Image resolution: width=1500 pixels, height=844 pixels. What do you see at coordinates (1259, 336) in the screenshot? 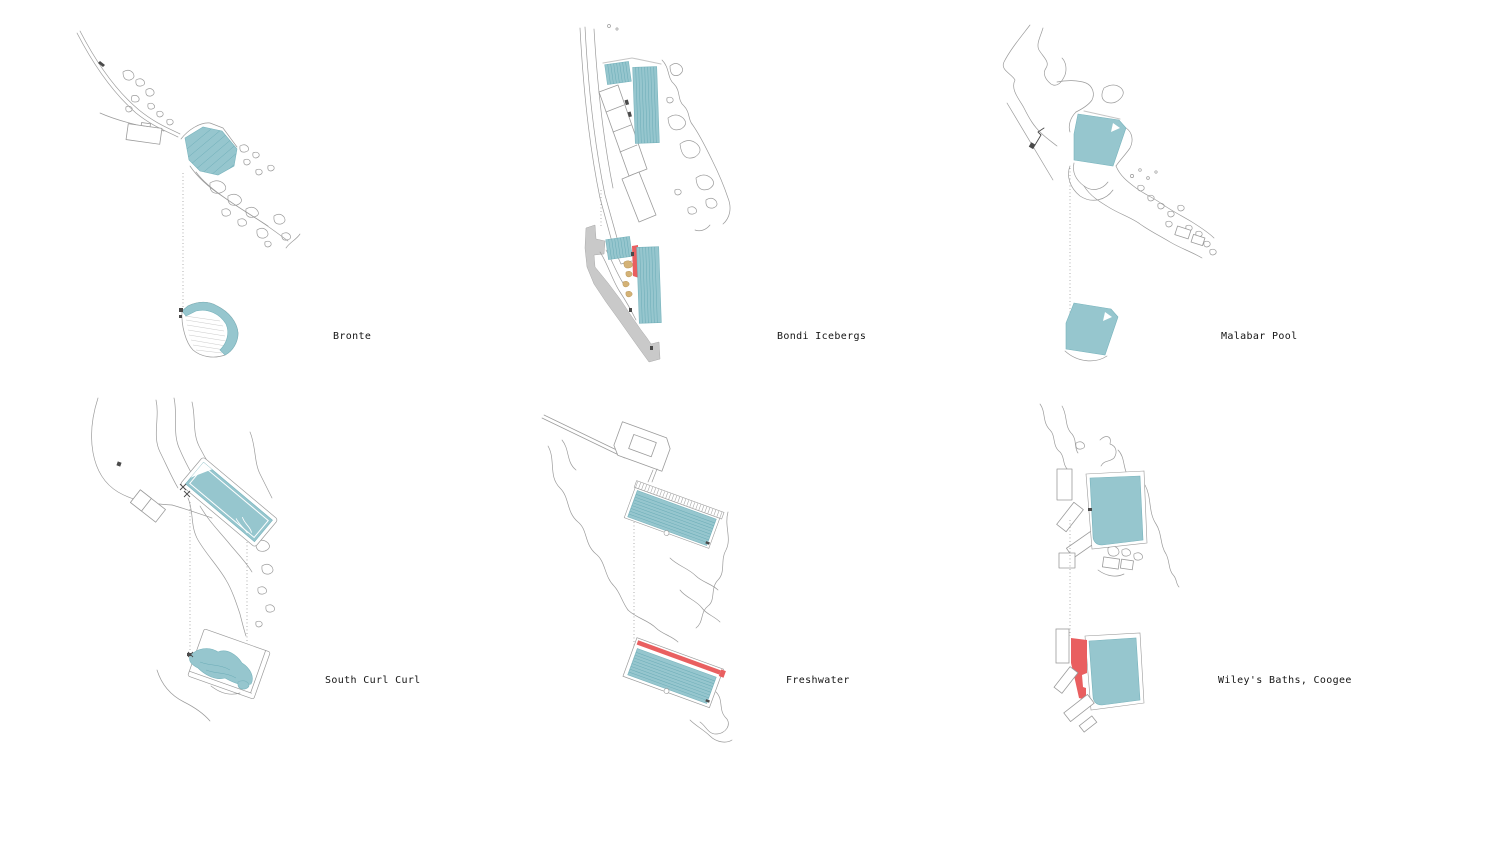
I see `panel-label-malabar-pool: Malabar Pool` at bounding box center [1259, 336].